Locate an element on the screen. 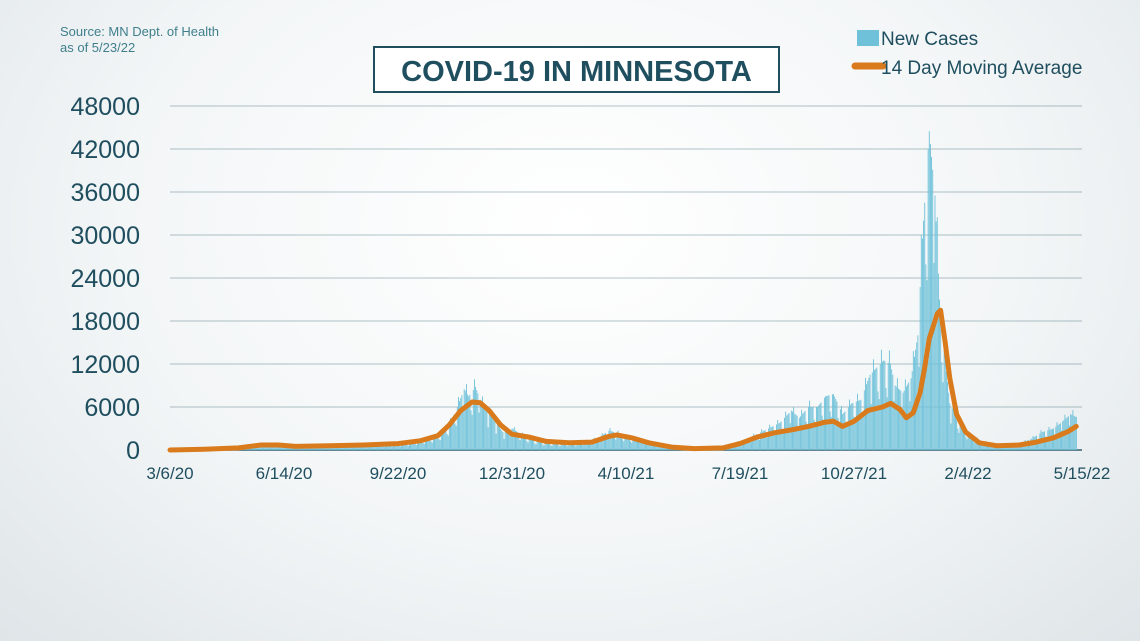 The image size is (1140, 641). y-tick-label: 6000 is located at coordinates (112, 408).